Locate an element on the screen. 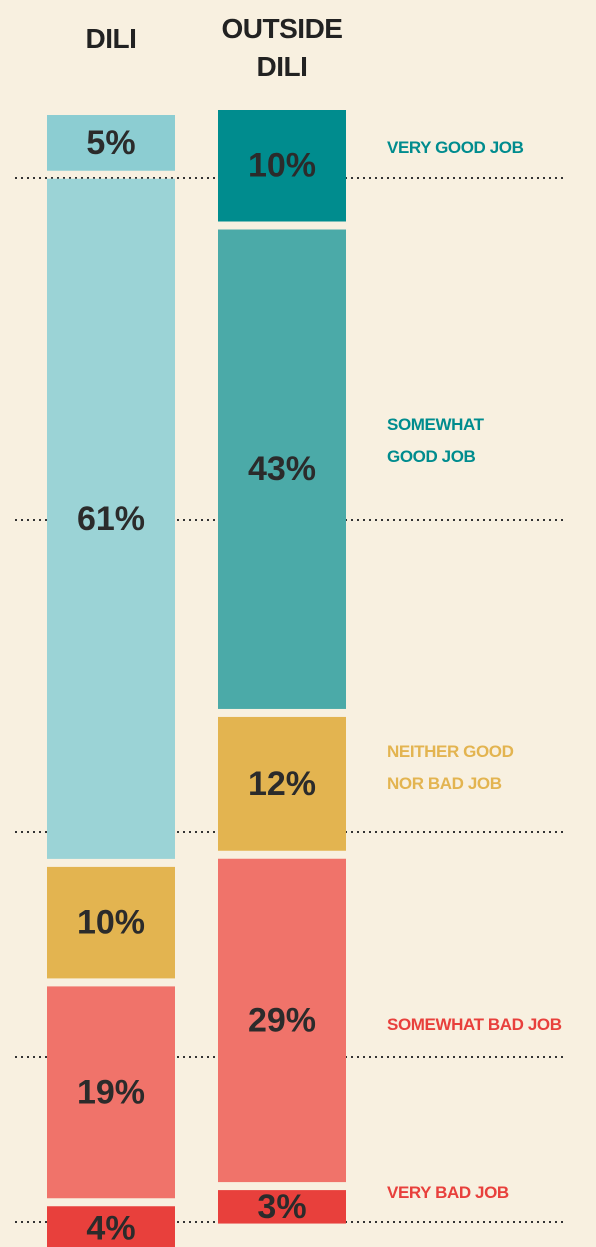  legend-label: VERY GOOD JOB is located at coordinates (455, 147).